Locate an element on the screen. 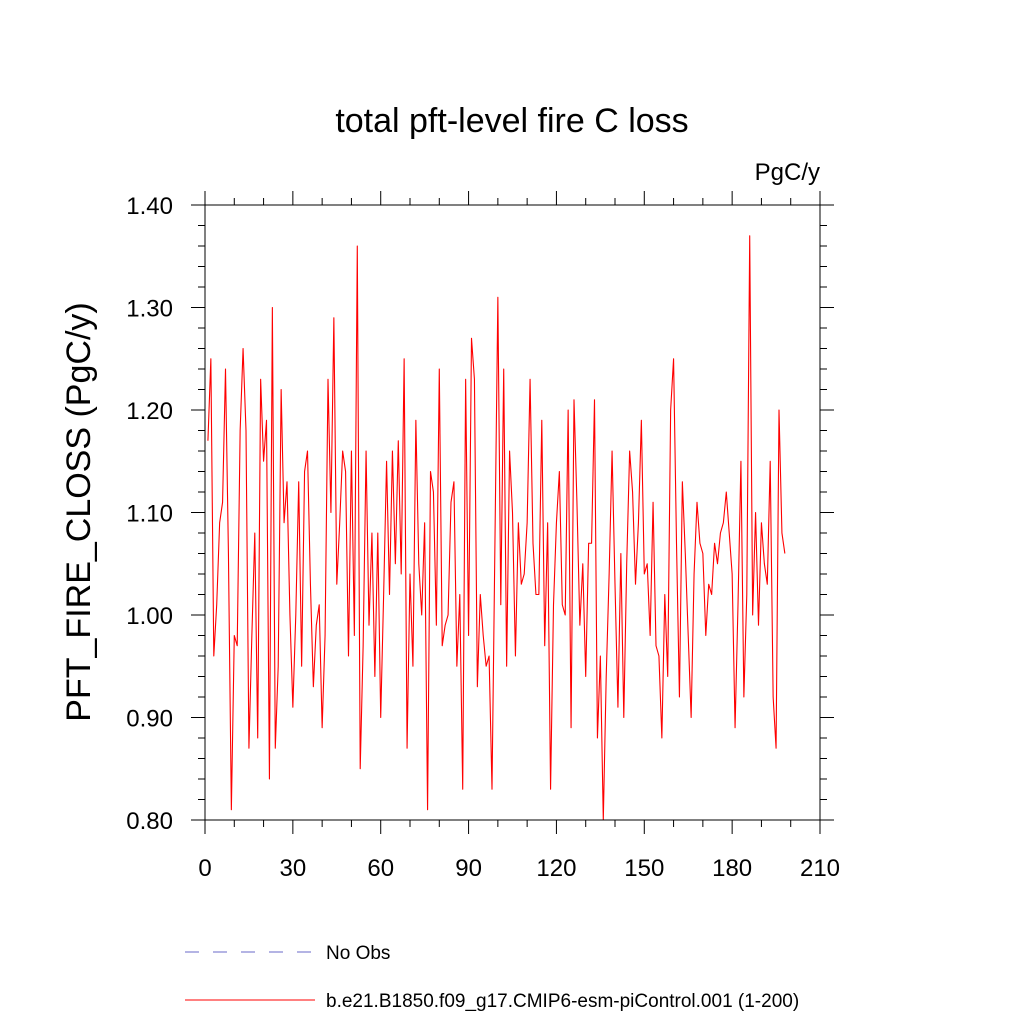 The height and width of the screenshot is (1024, 1024). y-tick-label: 1.40 is located at coordinates (149, 206).